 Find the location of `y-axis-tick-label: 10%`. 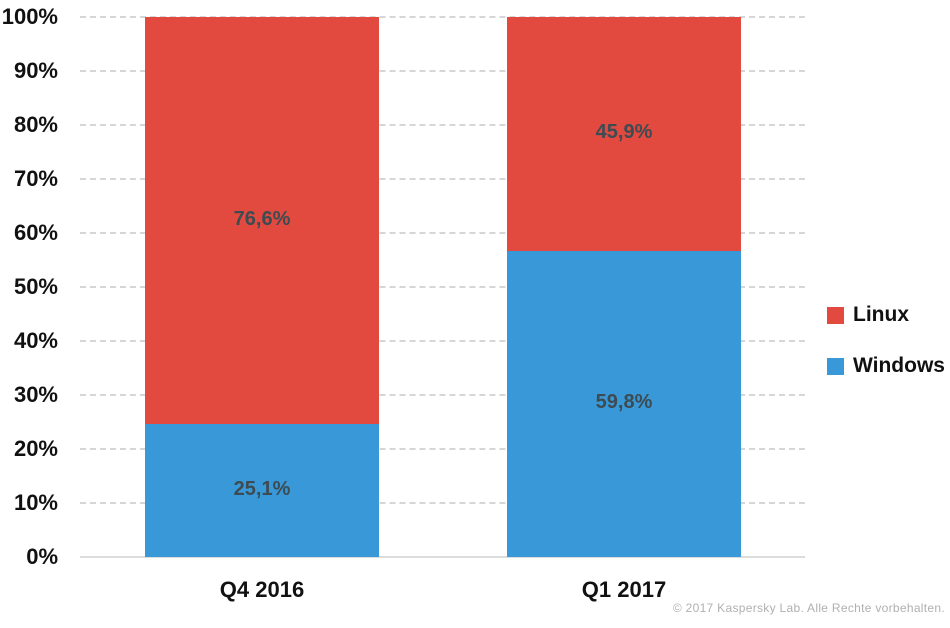

y-axis-tick-label: 10% is located at coordinates (35, 502).